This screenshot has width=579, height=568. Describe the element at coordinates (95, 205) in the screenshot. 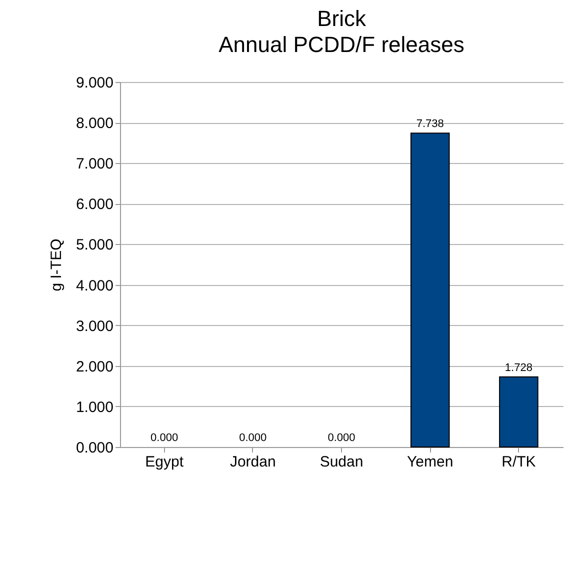

I see `y-tick-label: 6.000` at that location.